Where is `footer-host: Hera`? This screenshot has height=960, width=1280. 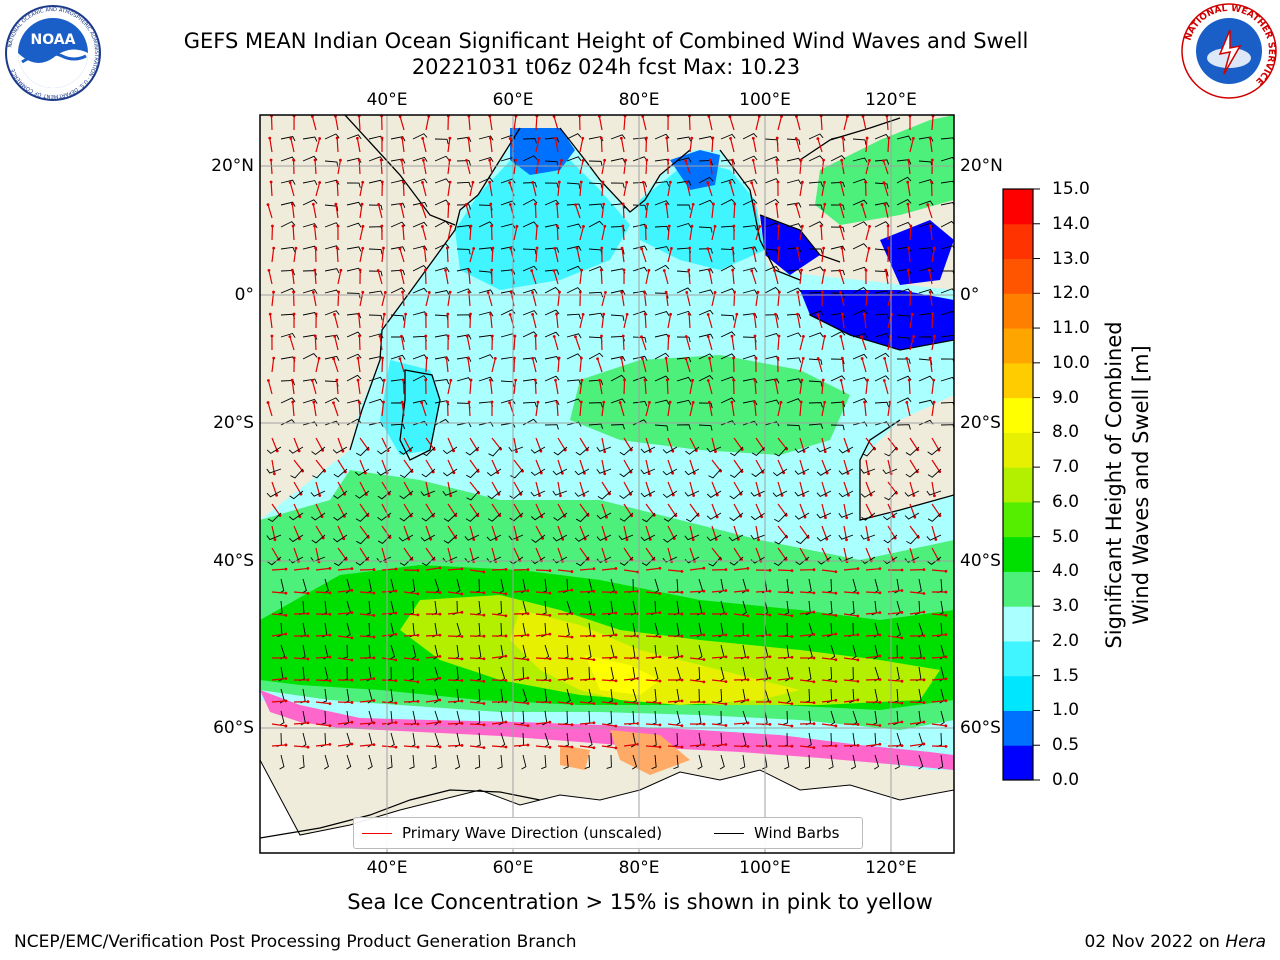
footer-host: Hera is located at coordinates (1245, 942).